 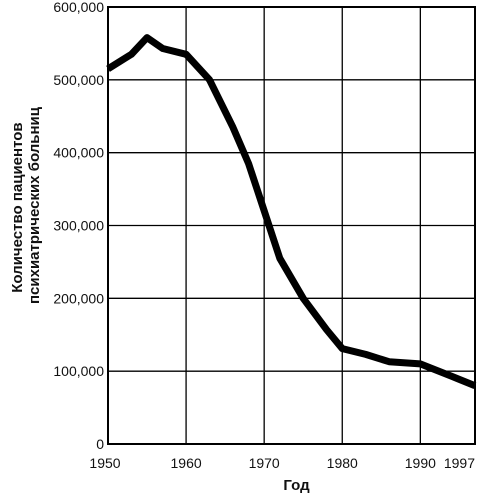 I want to click on x-tick-label: 1950, so click(x=104, y=463).